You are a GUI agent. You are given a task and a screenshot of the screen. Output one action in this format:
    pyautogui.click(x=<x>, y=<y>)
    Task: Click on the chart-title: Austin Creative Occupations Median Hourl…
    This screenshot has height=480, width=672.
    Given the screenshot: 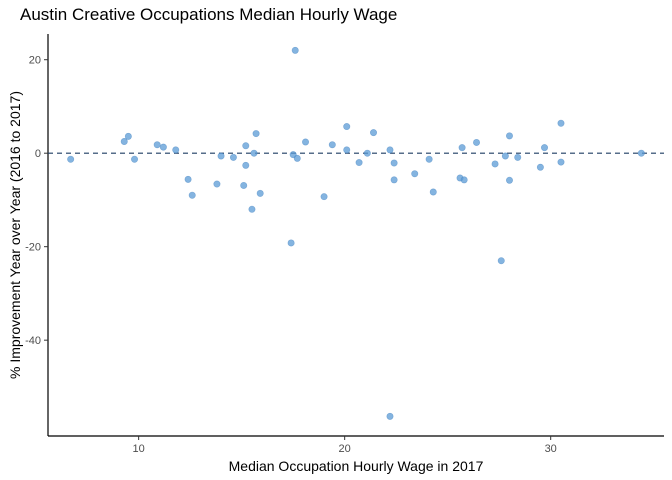 What is the action you would take?
    pyautogui.click(x=208, y=14)
    